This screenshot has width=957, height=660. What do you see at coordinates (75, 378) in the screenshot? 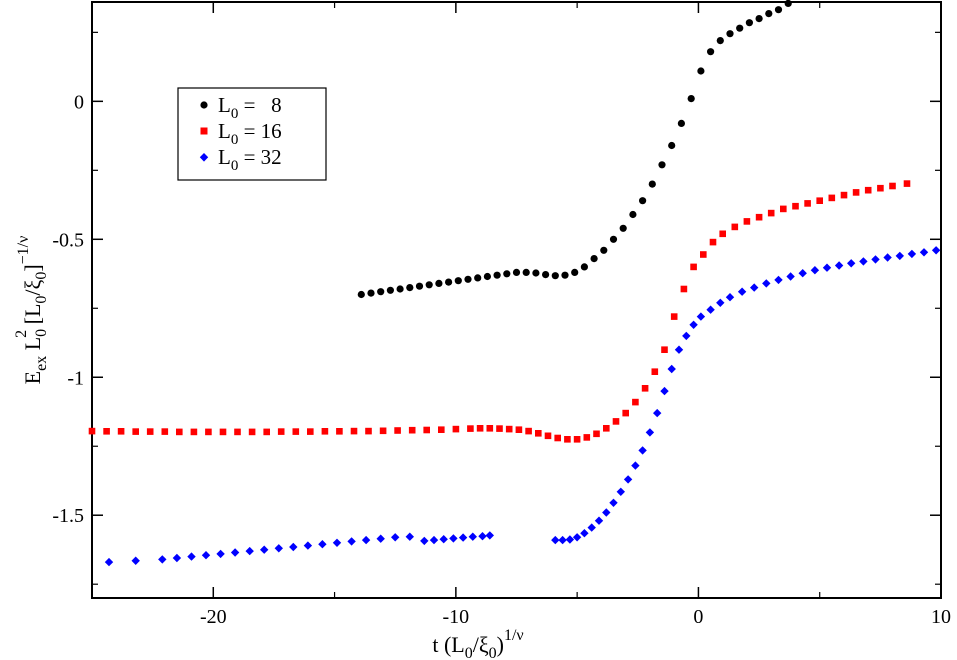
I see `y-tick-label: -1` at bounding box center [75, 378].